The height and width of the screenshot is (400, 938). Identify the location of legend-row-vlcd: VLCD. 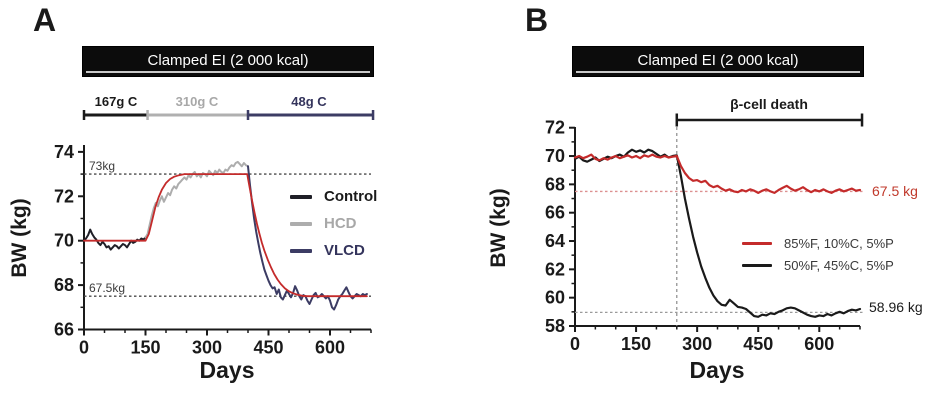
(333, 250).